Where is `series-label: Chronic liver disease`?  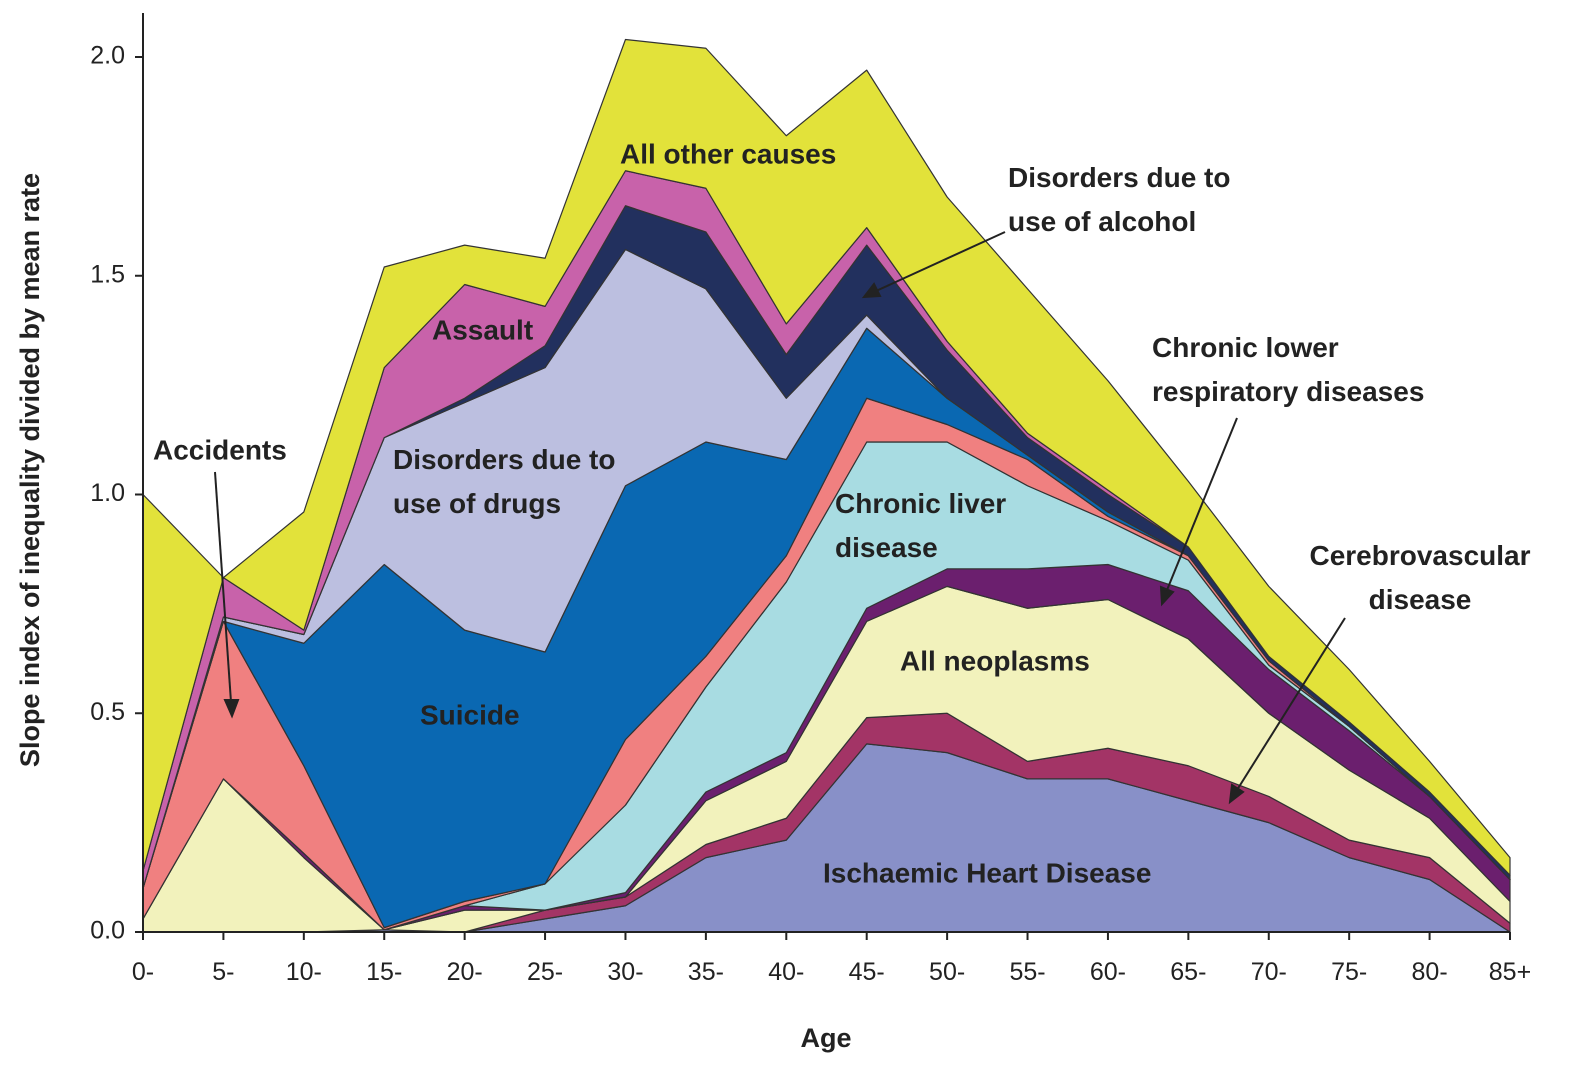
series-label: Chronic liver disease is located at coordinates (920, 525).